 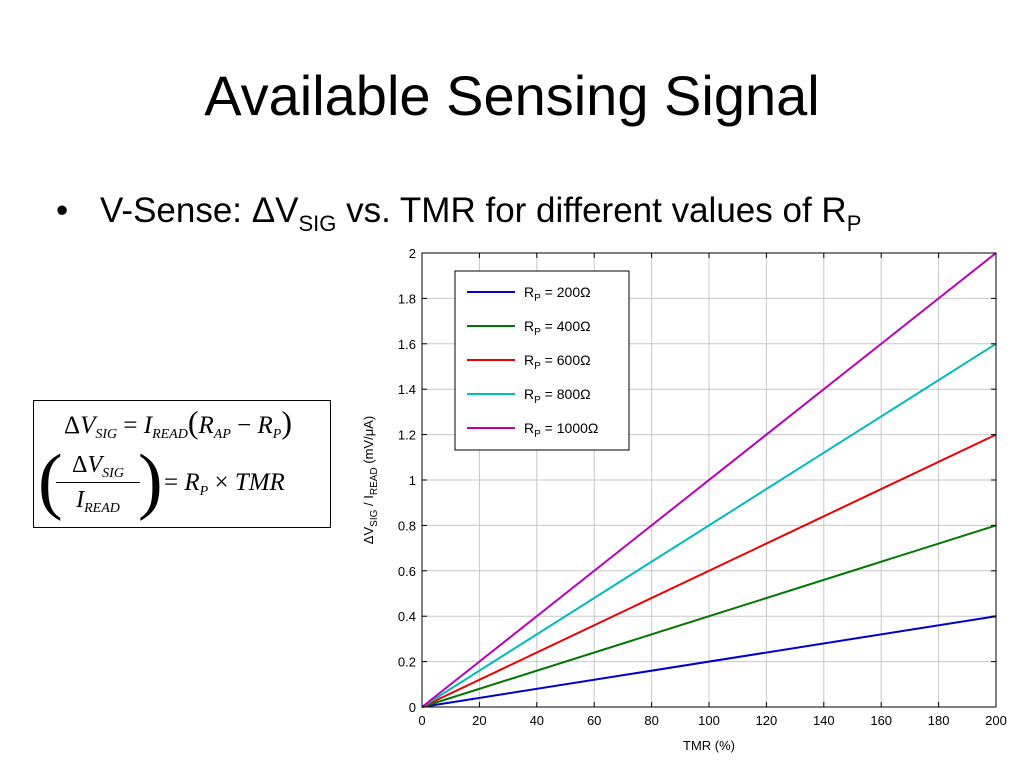 I want to click on eq1-rap: R, so click(x=206, y=425).